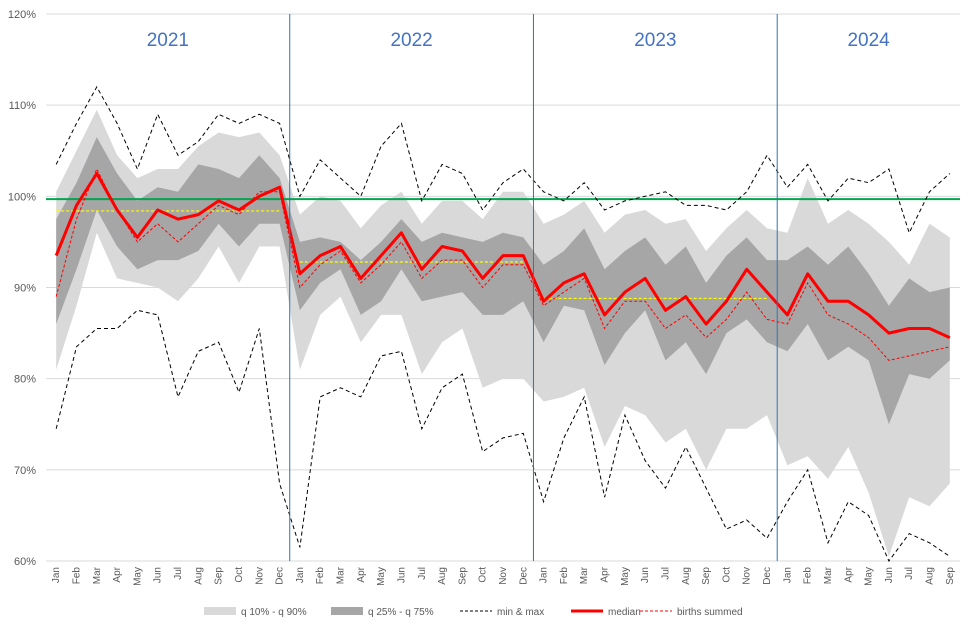  I want to click on legend-label: q 10% - q 90%, so click(274, 612).